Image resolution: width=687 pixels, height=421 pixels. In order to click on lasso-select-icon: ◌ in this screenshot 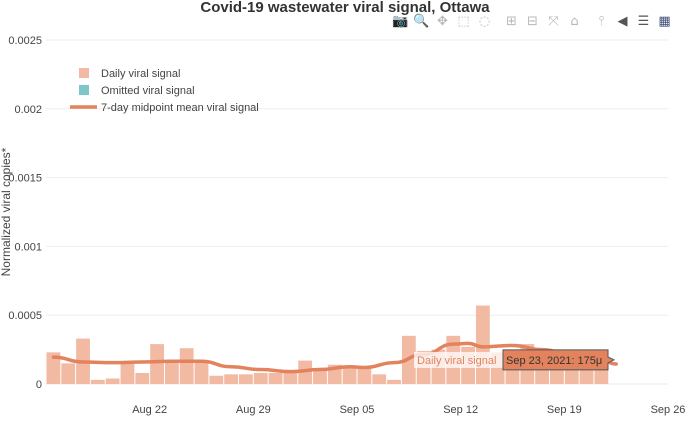, I will do `click(484, 21)`.